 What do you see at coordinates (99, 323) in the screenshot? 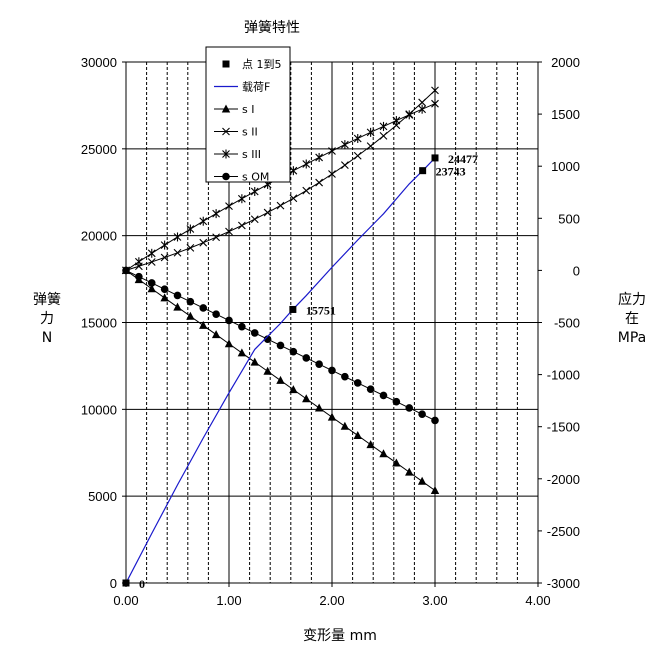
I see `y-left-tick-label: 15000` at bounding box center [99, 323].